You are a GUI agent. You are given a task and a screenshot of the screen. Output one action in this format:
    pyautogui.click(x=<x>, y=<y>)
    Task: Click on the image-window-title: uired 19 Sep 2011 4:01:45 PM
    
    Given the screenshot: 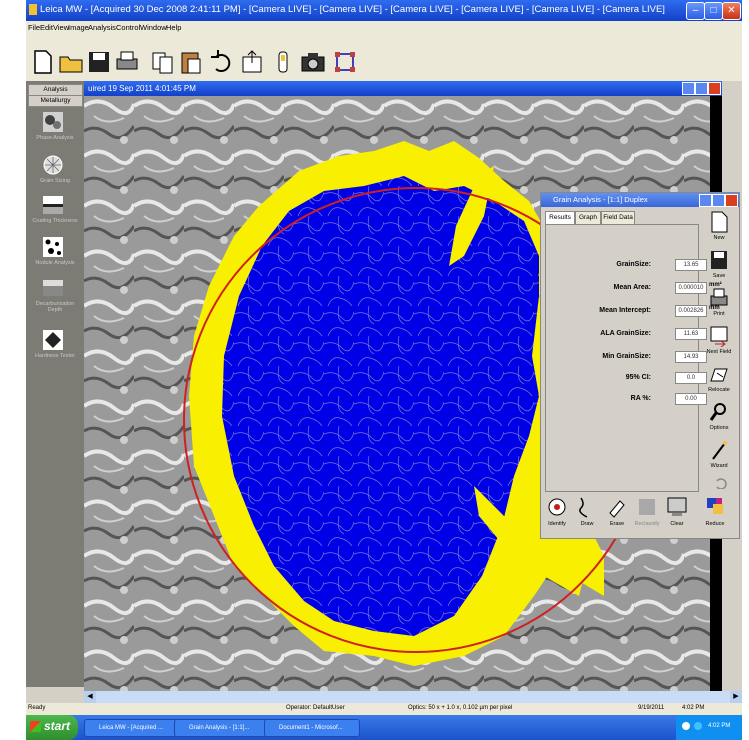 What is the action you would take?
    pyautogui.click(x=142, y=88)
    